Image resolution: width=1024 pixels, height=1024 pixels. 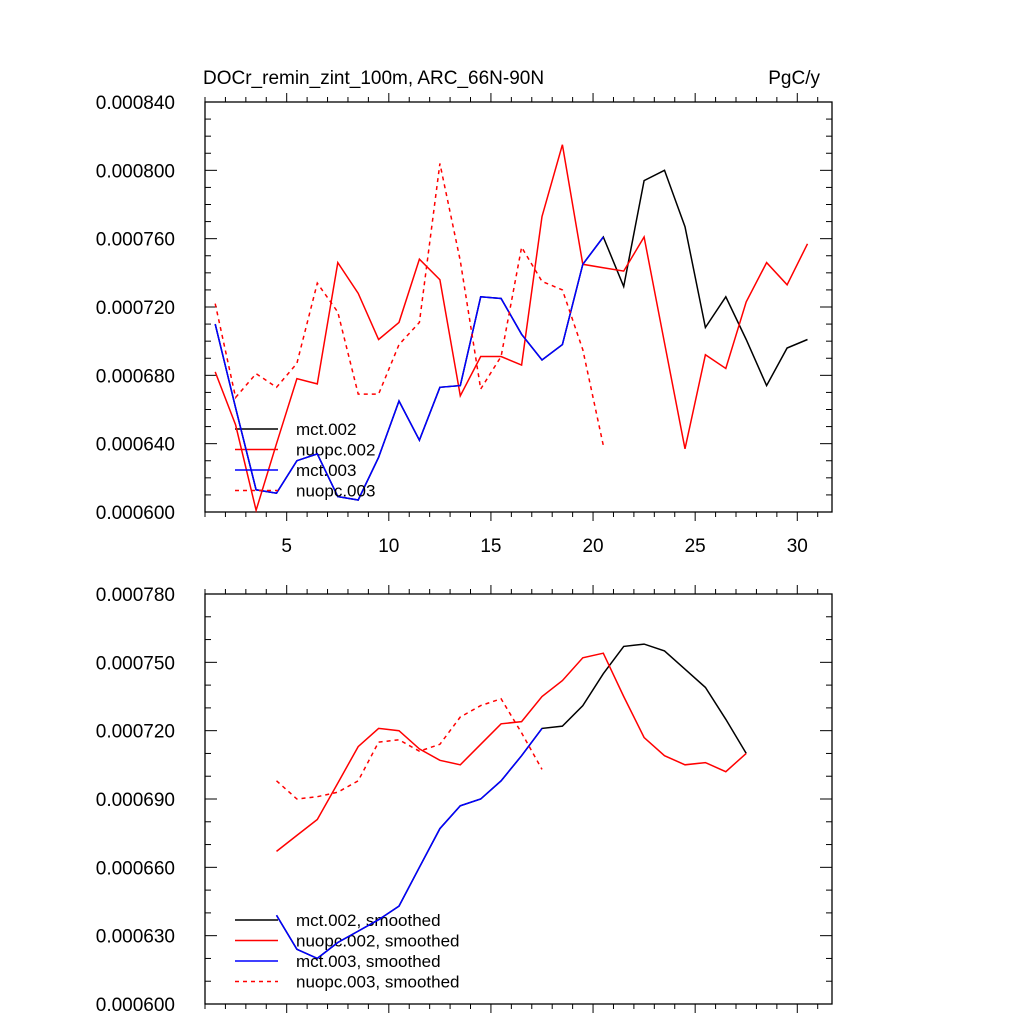 What do you see at coordinates (794, 78) in the screenshot?
I see `chart-units: PgC/y` at bounding box center [794, 78].